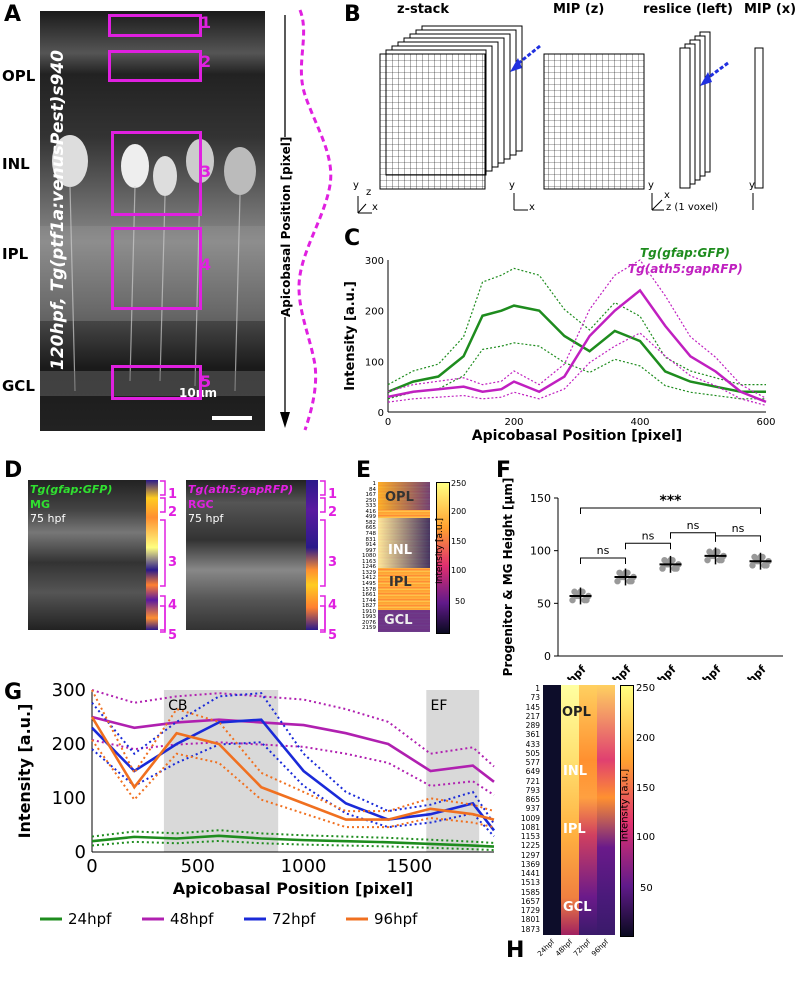  What do you see at coordinates (576, 712) in the screenshot?
I see `h-layer-opl: OPL` at bounding box center [576, 712].